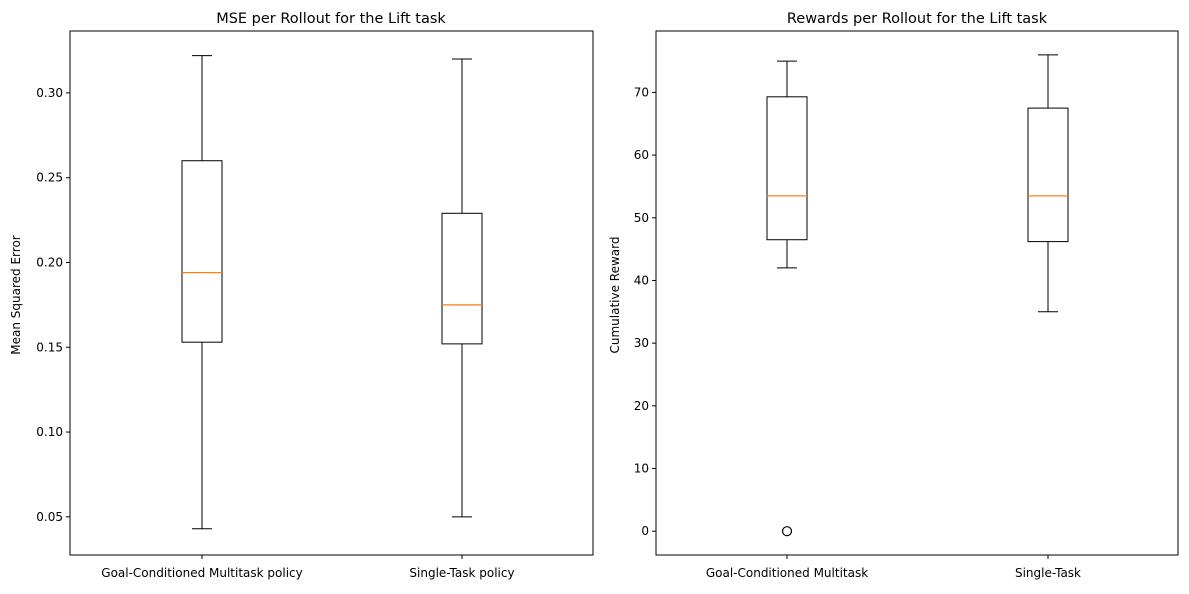 The image size is (1189, 594). What do you see at coordinates (53, 305) in the screenshot?
I see `y-ticks: 0.05 0.10 0.15 0.20 0.25 0.30` at bounding box center [53, 305].